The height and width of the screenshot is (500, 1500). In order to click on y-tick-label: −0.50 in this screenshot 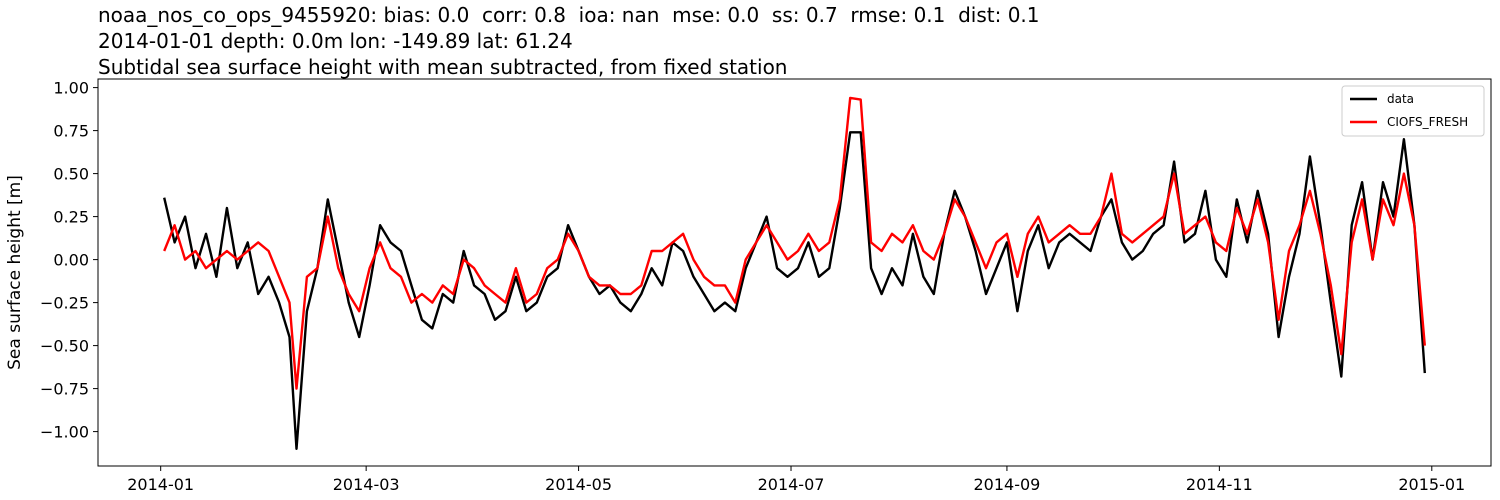, I will do `click(64, 346)`.